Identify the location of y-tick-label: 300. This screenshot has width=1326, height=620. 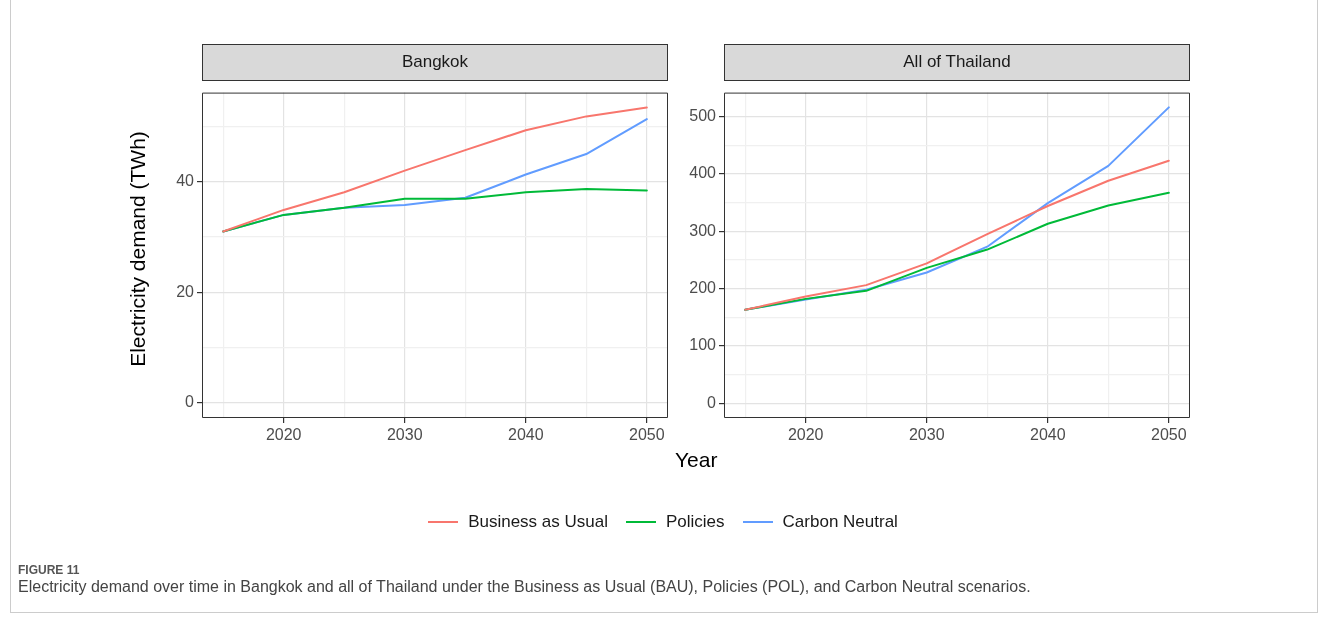
(703, 230).